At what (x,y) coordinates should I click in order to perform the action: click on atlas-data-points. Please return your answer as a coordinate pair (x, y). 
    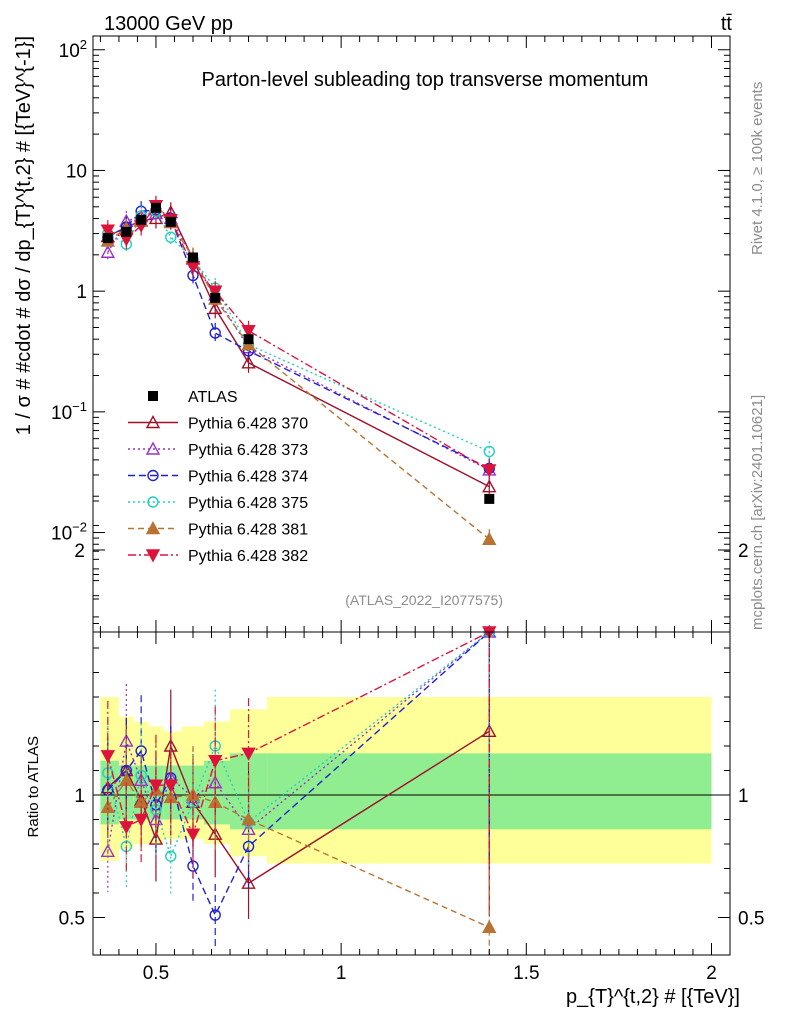
    Looking at the image, I should click on (298, 353).